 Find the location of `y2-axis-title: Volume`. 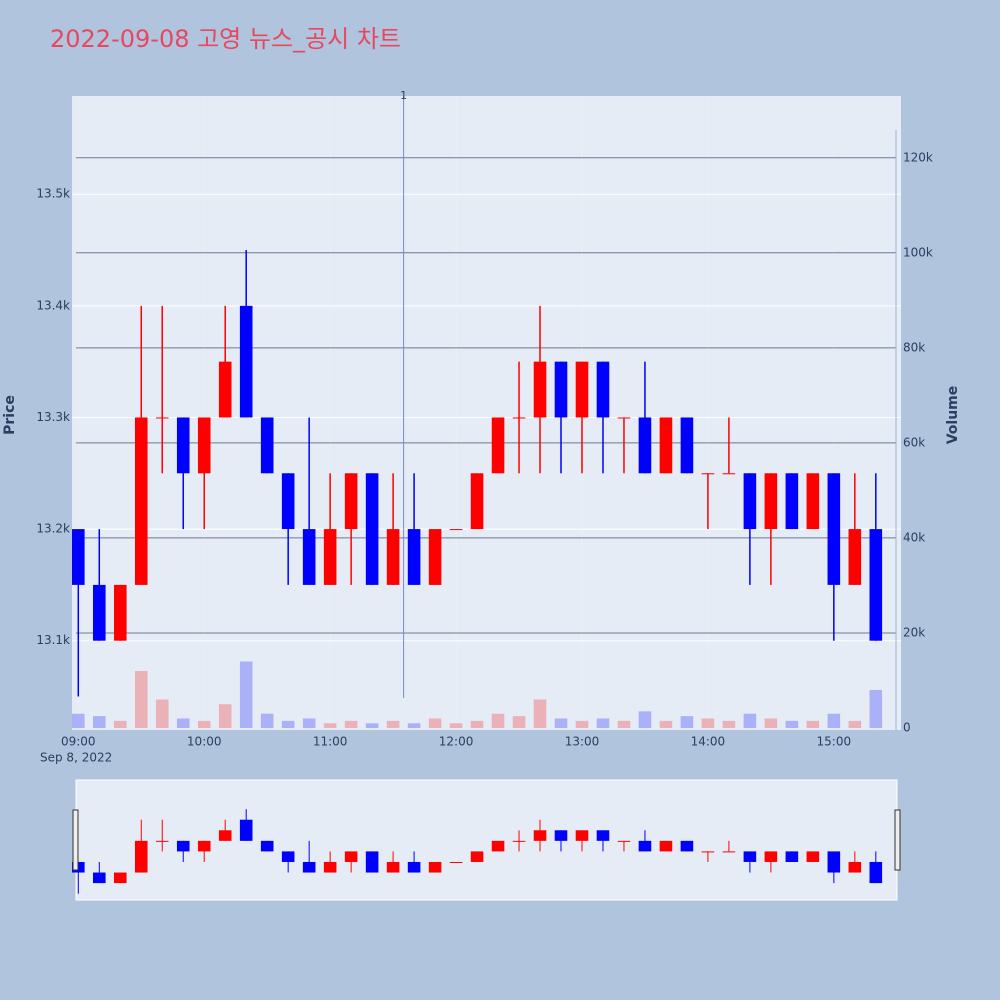

y2-axis-title: Volume is located at coordinates (953, 415).